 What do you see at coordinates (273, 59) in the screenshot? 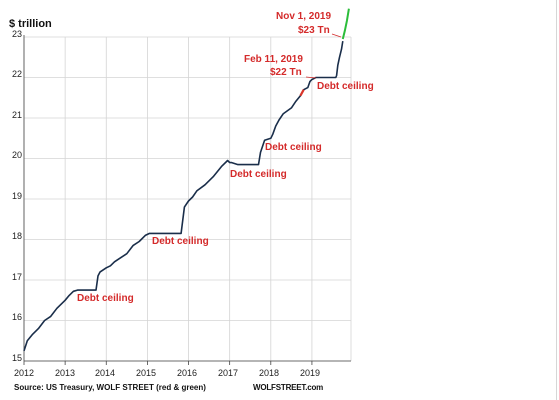
I see `feb-2019-date-label: Feb 11, 2019` at bounding box center [273, 59].